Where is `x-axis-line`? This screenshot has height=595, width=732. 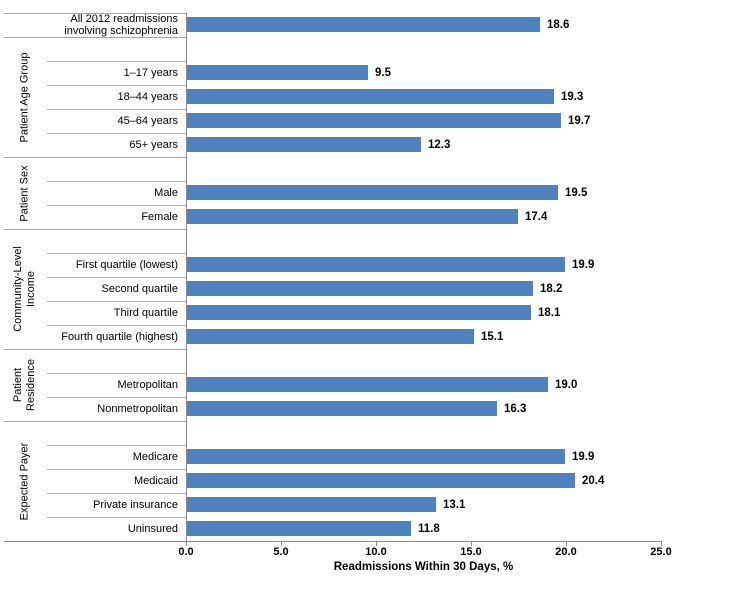
x-axis-line is located at coordinates (333, 541).